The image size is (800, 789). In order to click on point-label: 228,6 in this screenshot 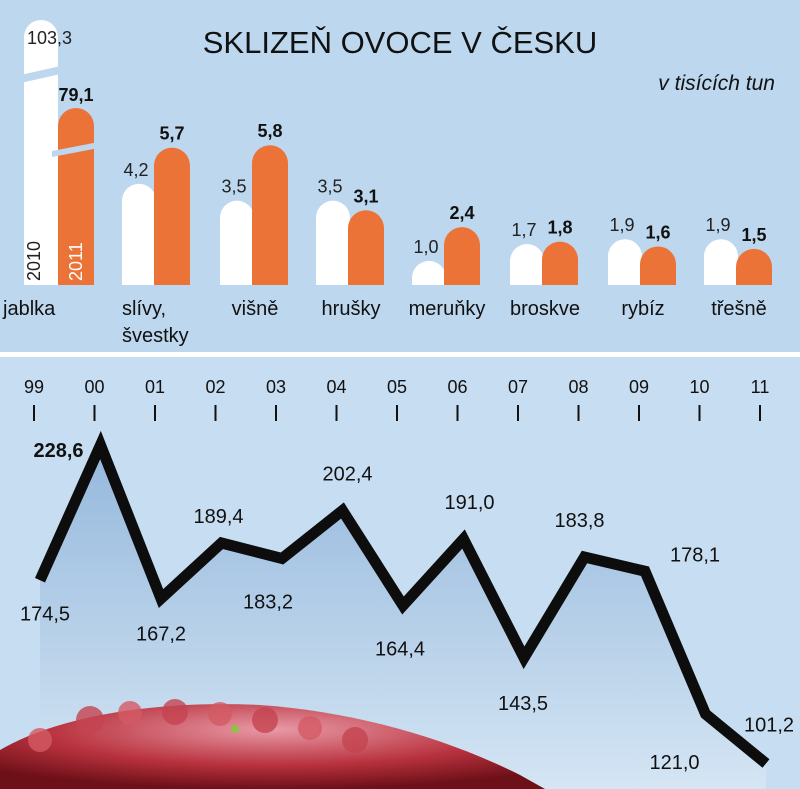, I will do `click(58, 451)`.